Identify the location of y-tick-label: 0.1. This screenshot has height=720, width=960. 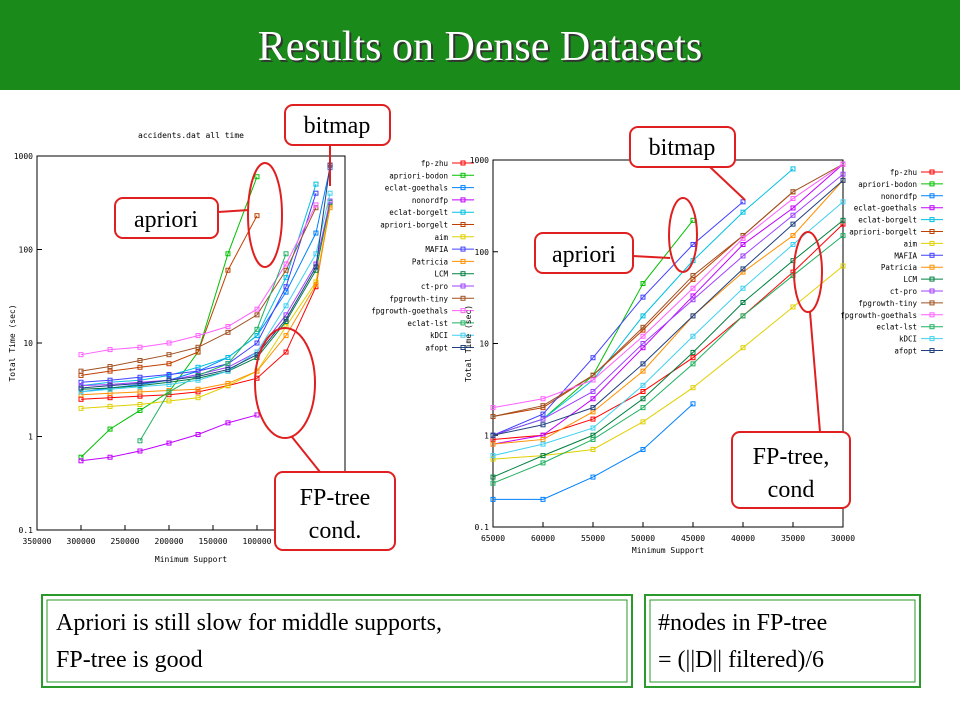
(482, 527).